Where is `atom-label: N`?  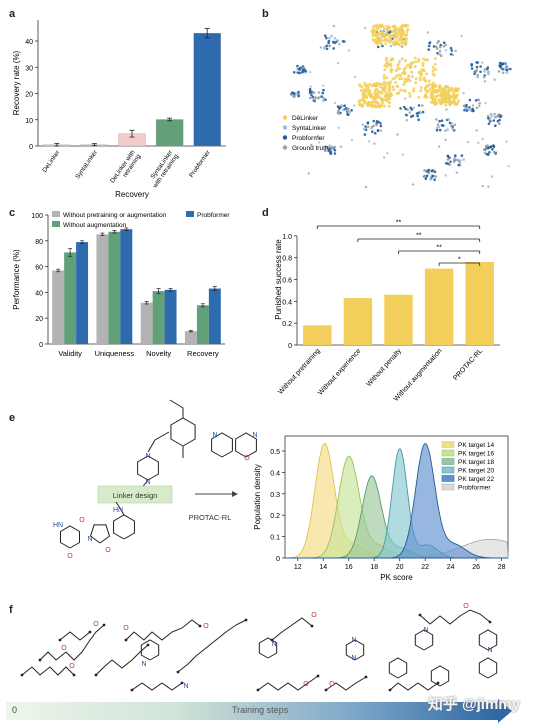
atom-label: N is located at coordinates (425, 630).